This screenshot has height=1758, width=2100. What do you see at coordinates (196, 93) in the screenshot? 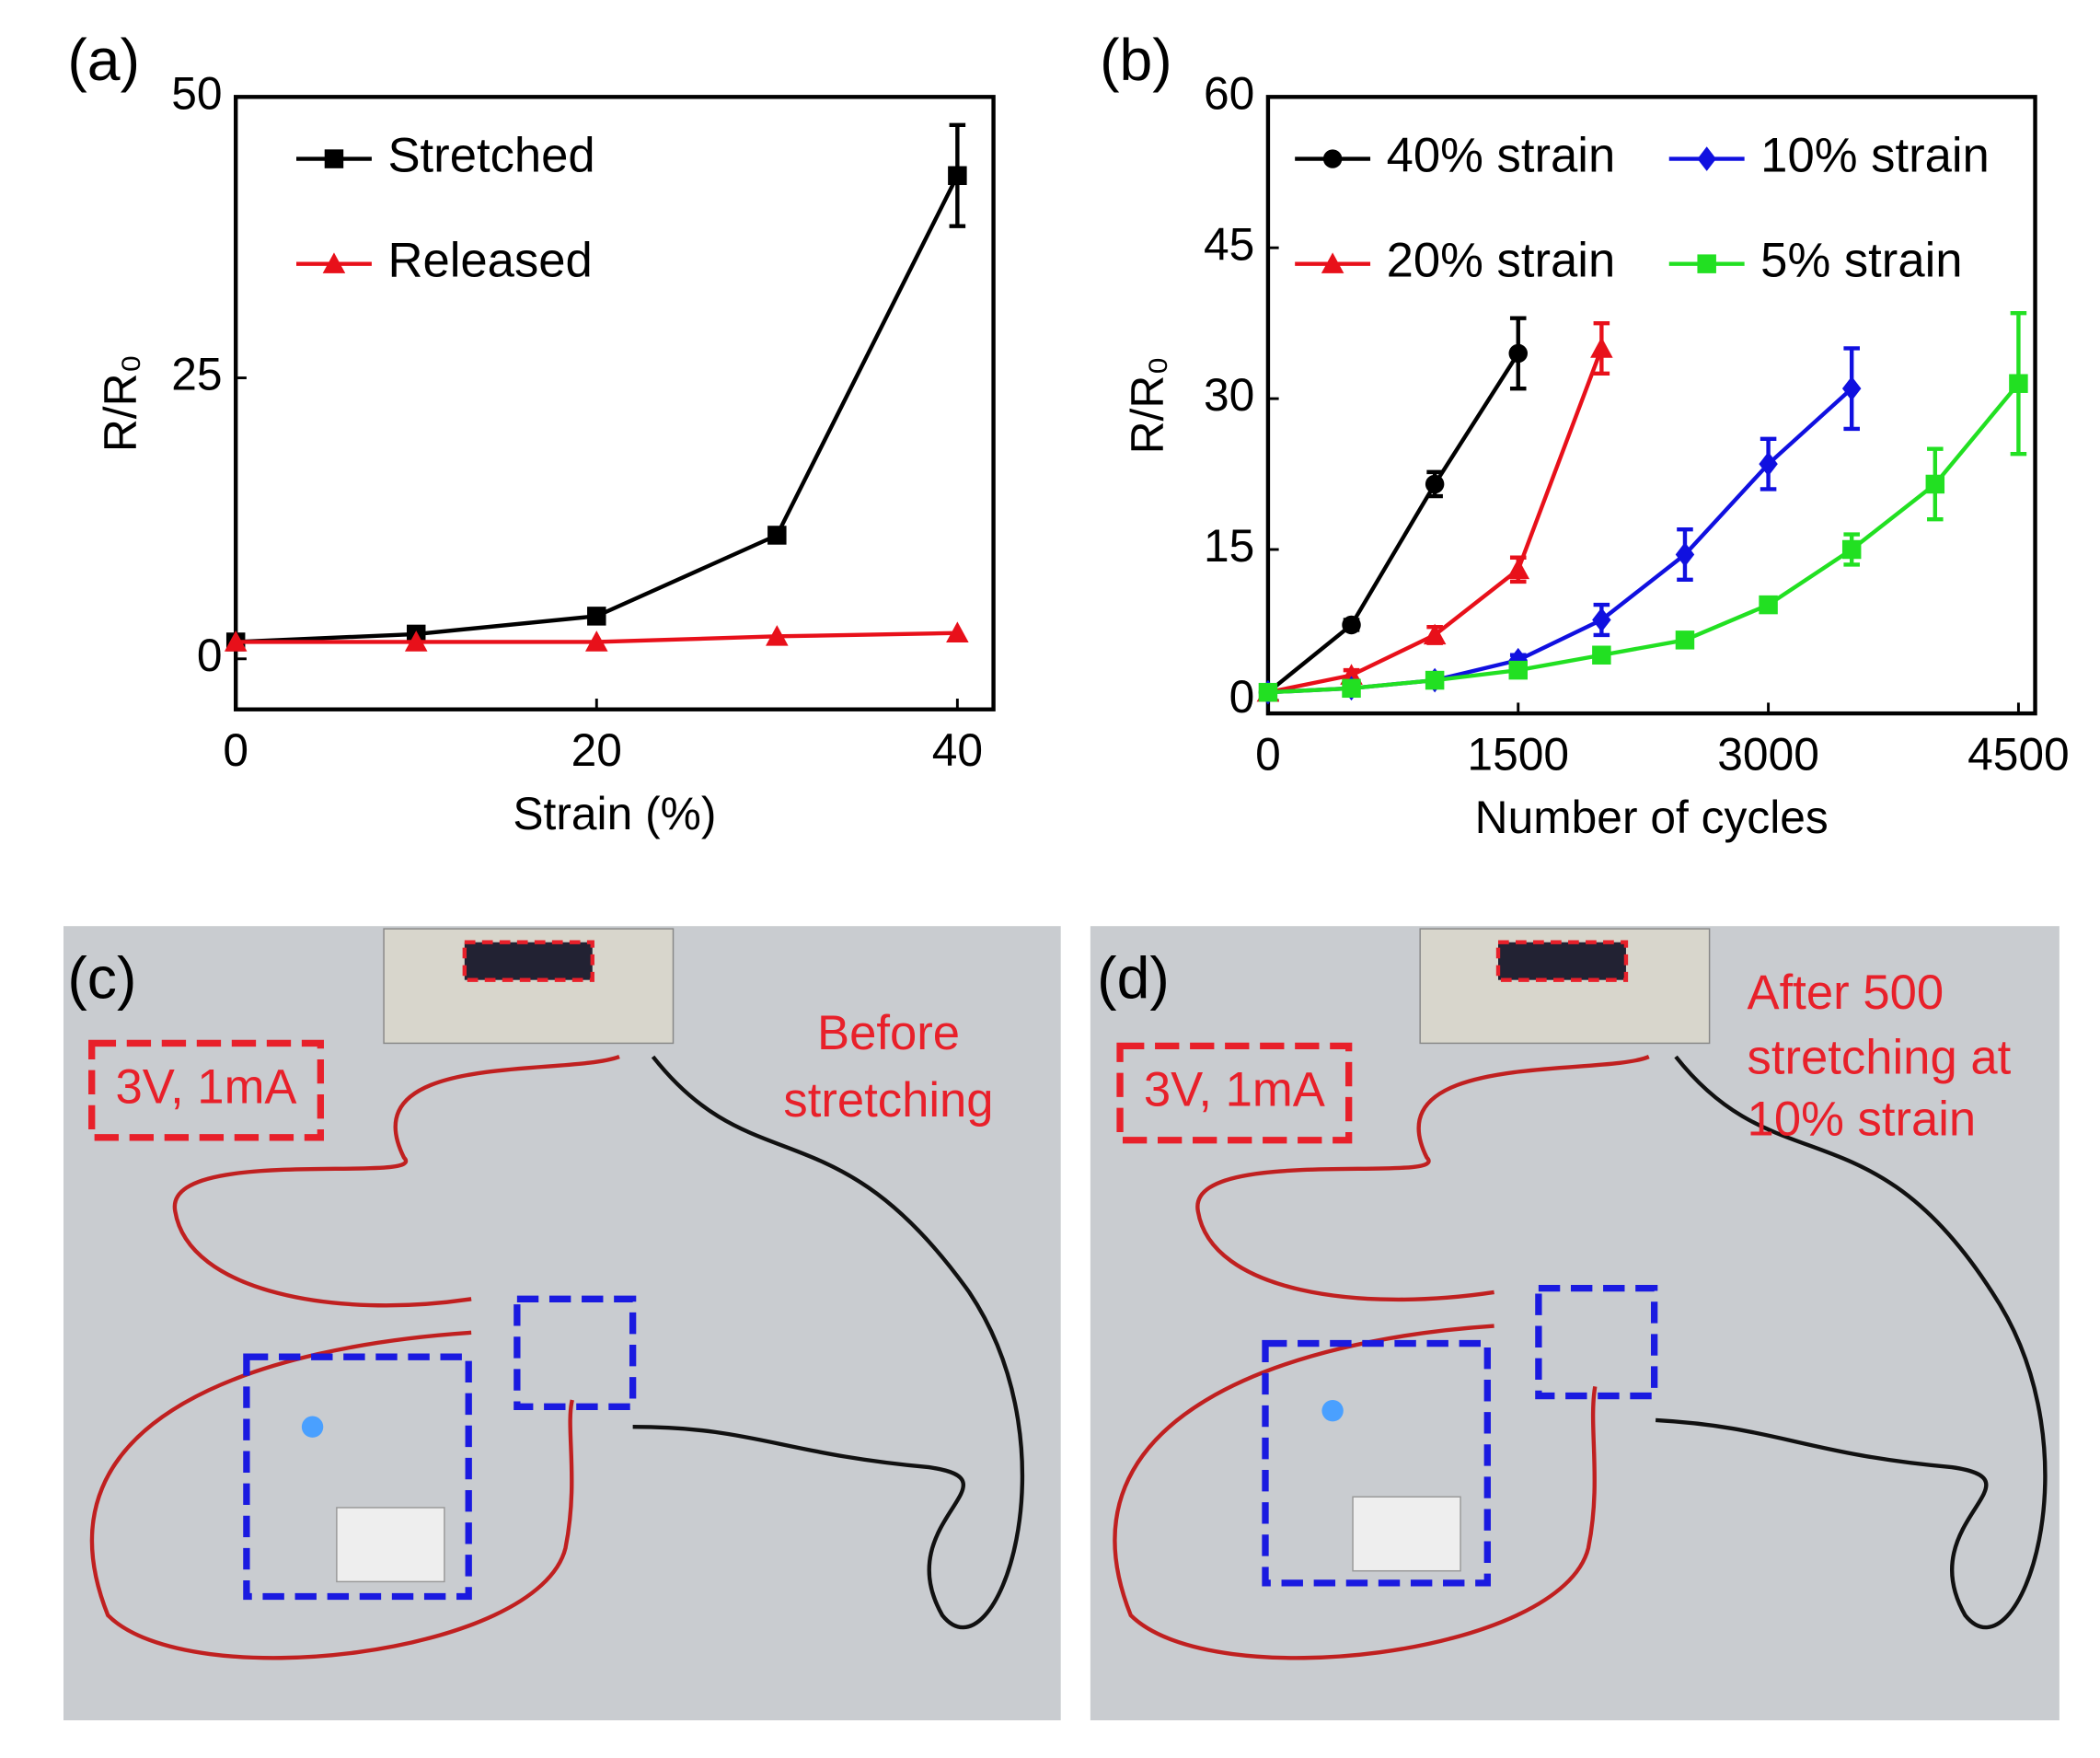
I see `y-tick-label: 50` at bounding box center [196, 93].